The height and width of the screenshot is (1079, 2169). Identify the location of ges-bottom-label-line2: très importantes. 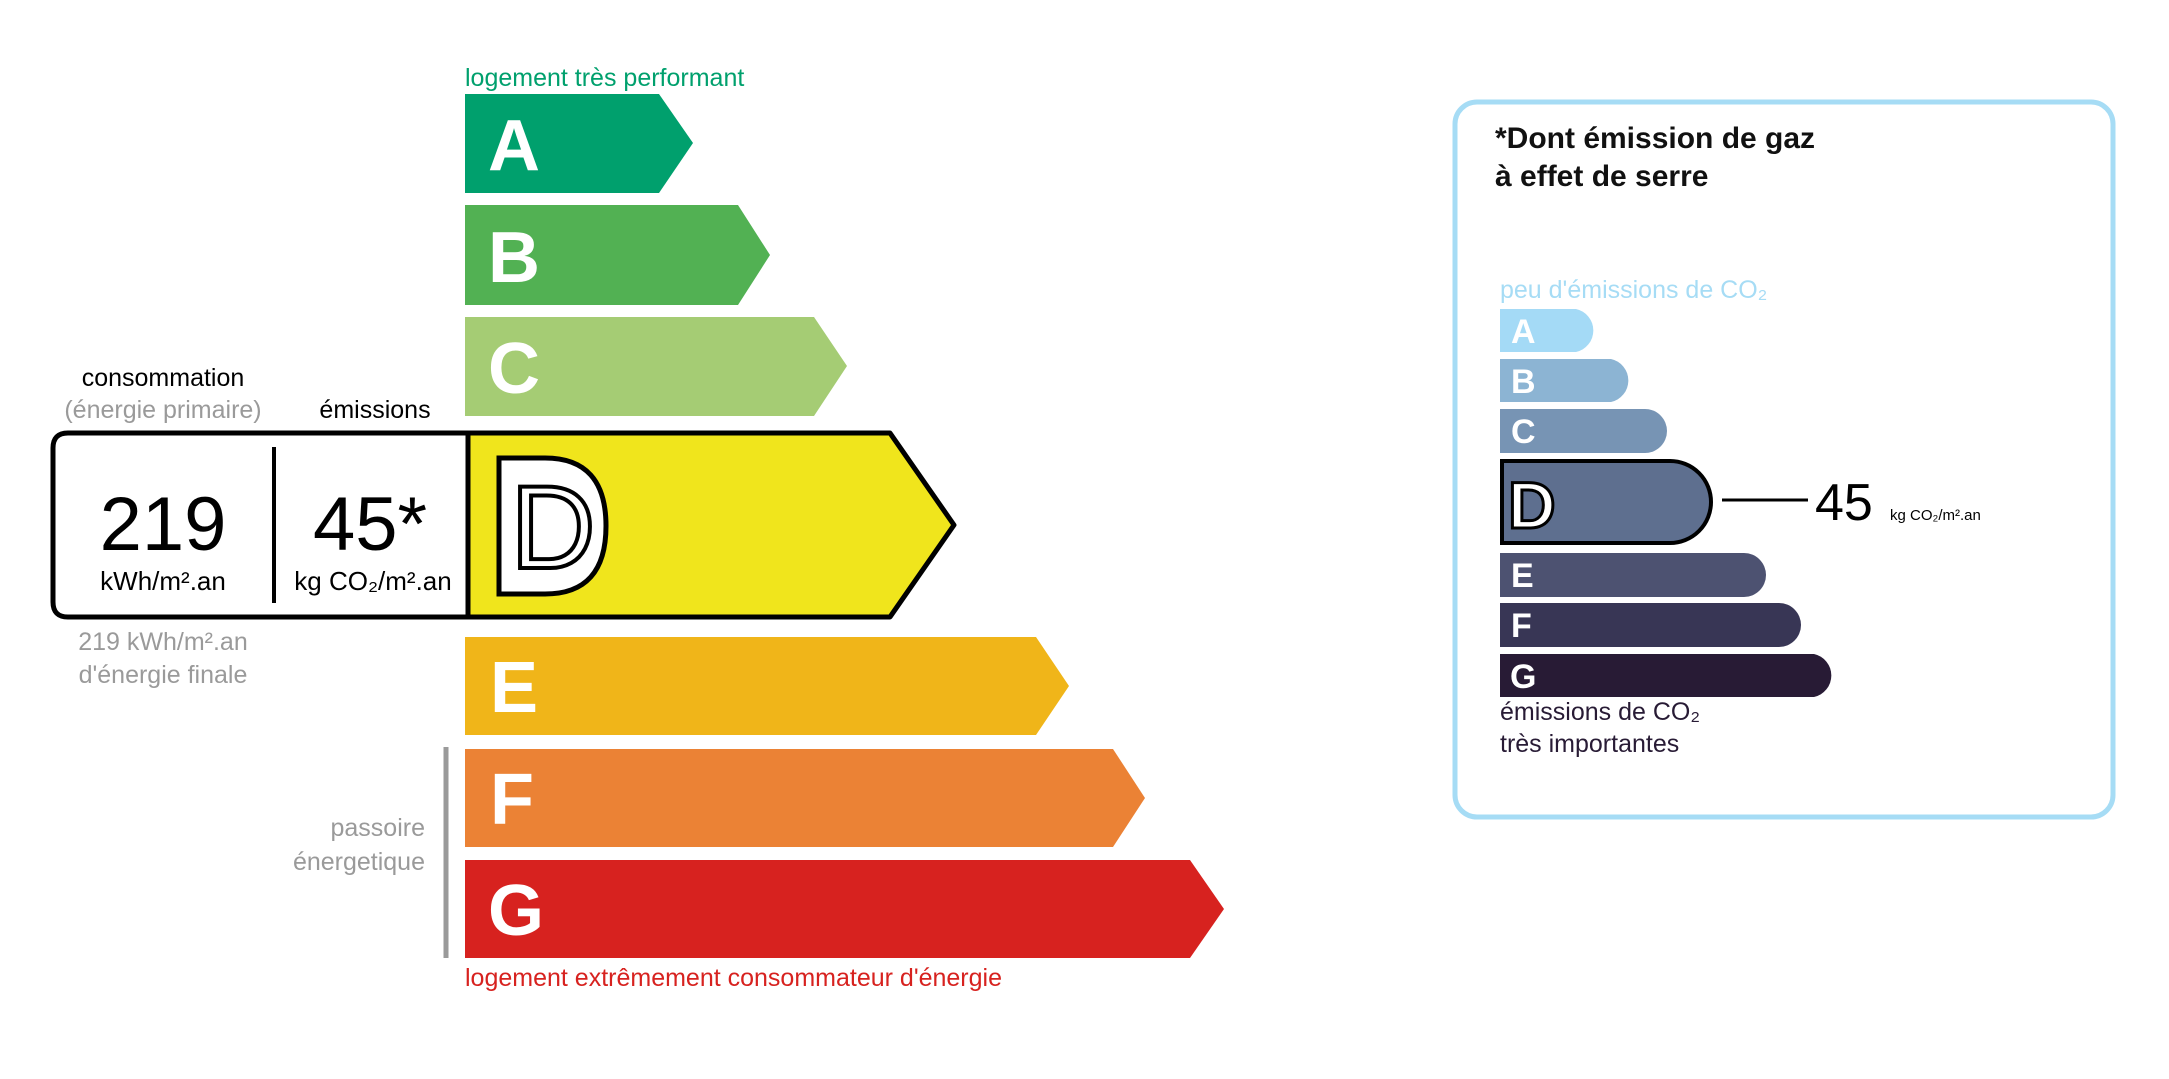
(1589, 744).